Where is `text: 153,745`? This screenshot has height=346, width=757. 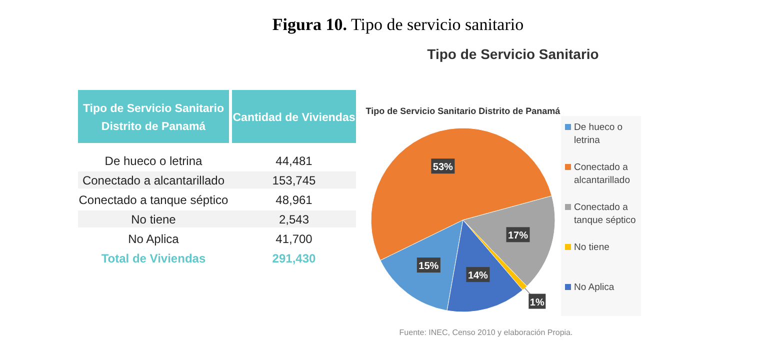 text: 153,745 is located at coordinates (294, 181).